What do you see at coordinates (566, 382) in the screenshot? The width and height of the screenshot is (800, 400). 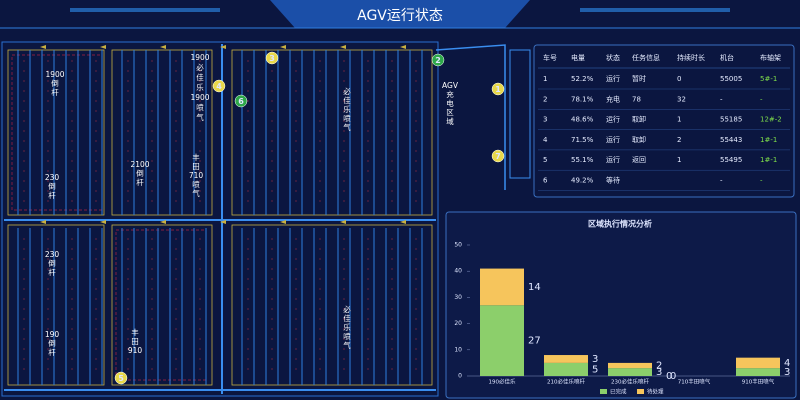 I see `x-tick-label: 210必佳乐喷杆` at bounding box center [566, 382].